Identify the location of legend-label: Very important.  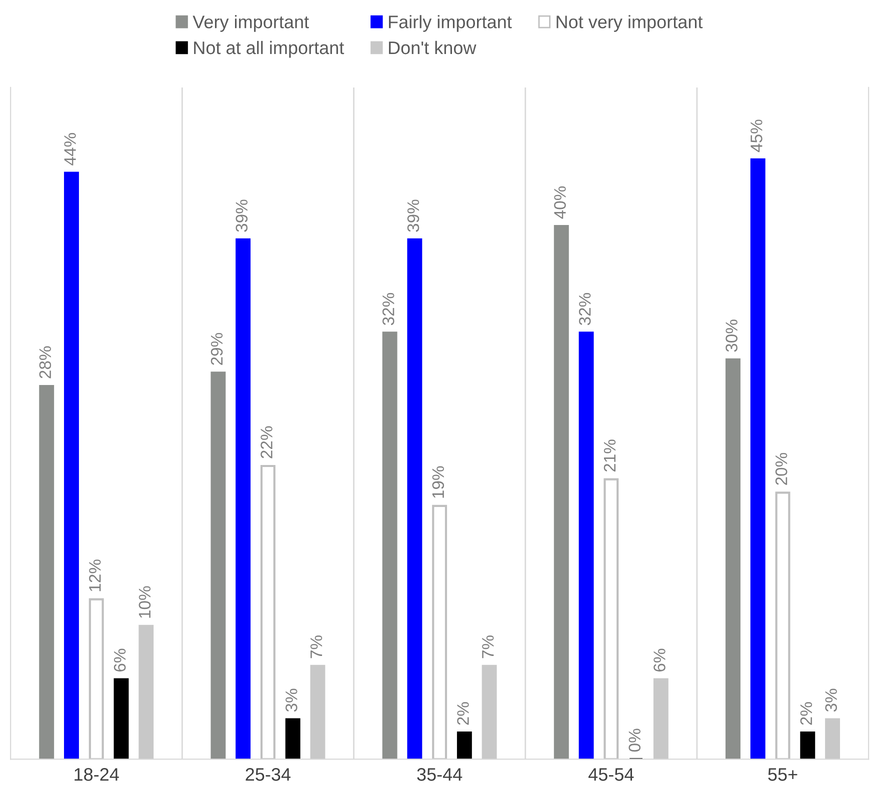
(250, 23).